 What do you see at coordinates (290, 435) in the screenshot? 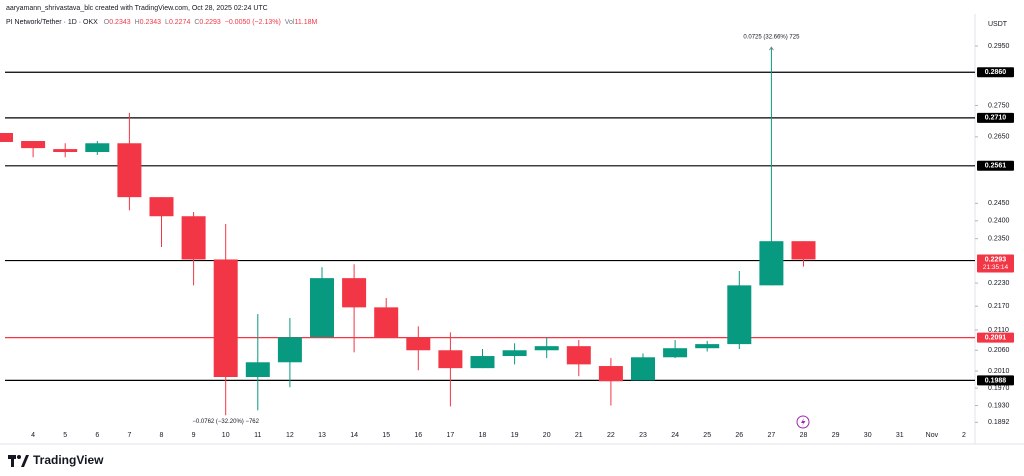
I see `x-tick-label: 12` at bounding box center [290, 435].